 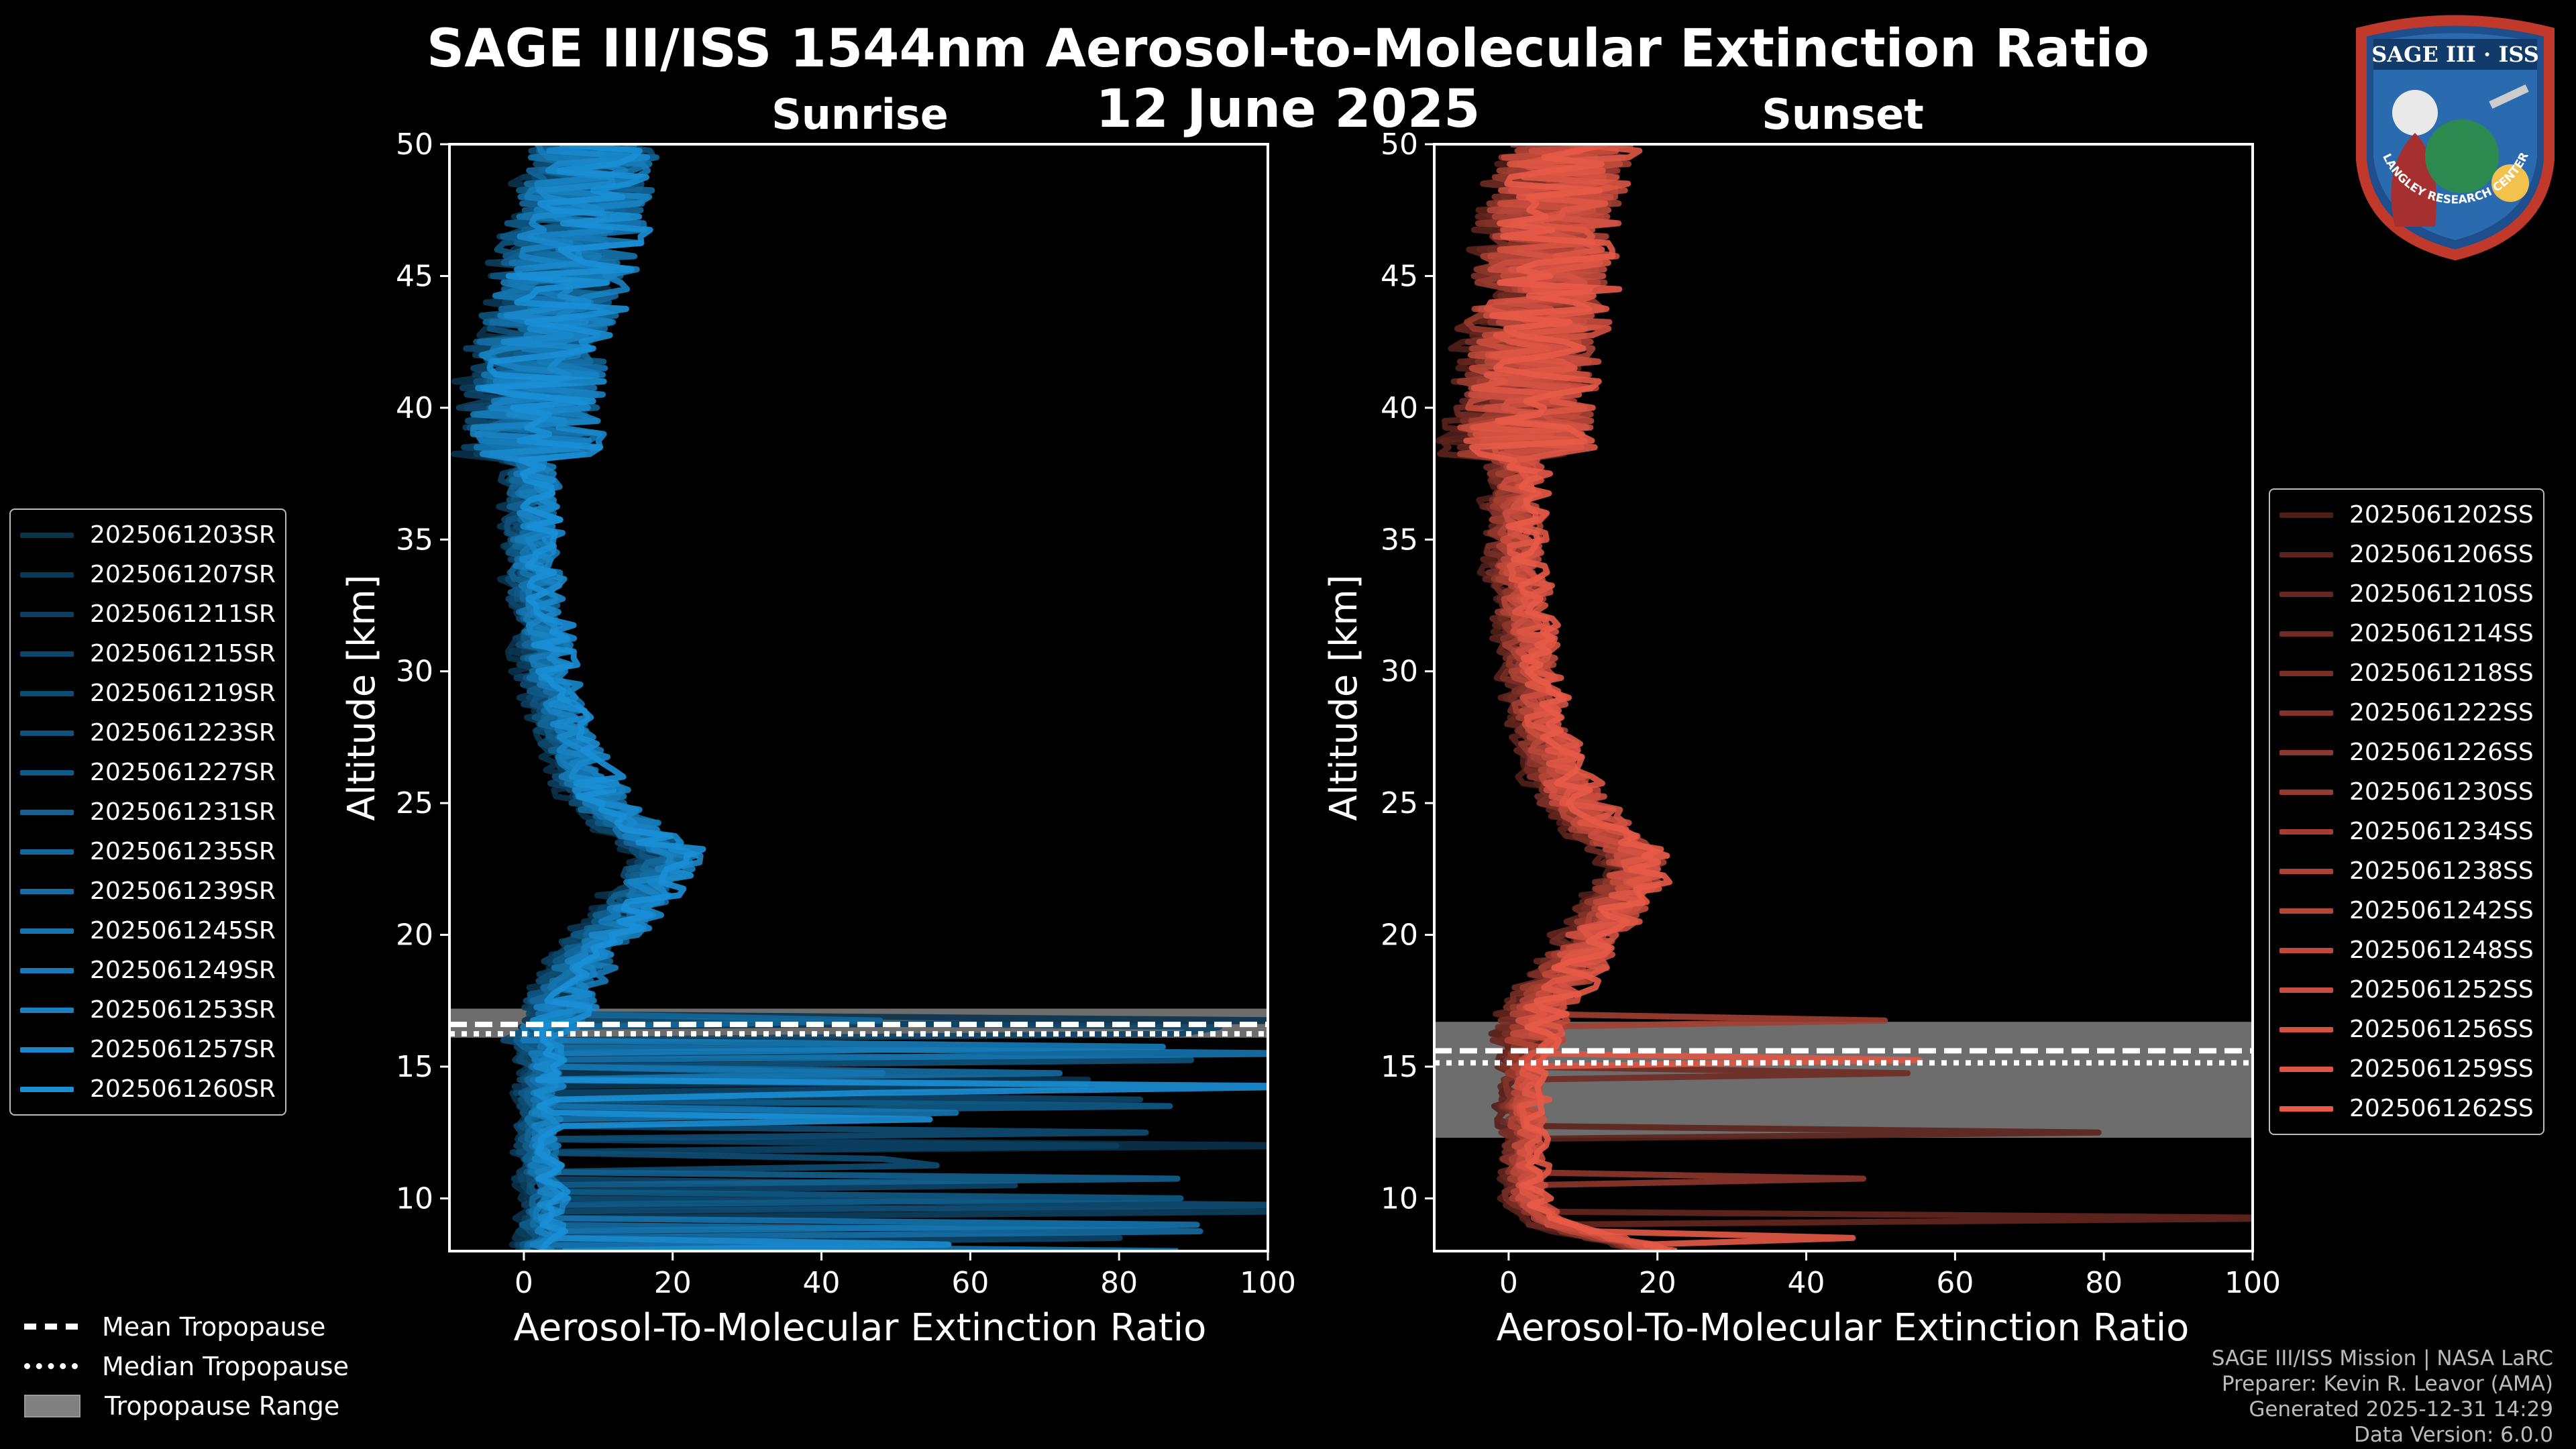 I want to click on footer-mission: SAGE III/ISS Mission | NASA LaRC, so click(x=2382, y=1358).